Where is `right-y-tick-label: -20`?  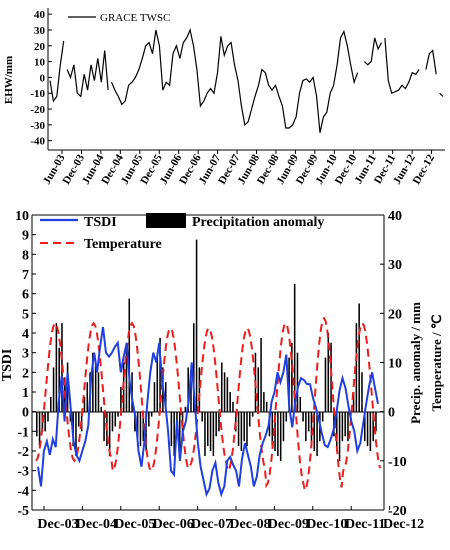 right-y-tick-label: -20 is located at coordinates (397, 511).